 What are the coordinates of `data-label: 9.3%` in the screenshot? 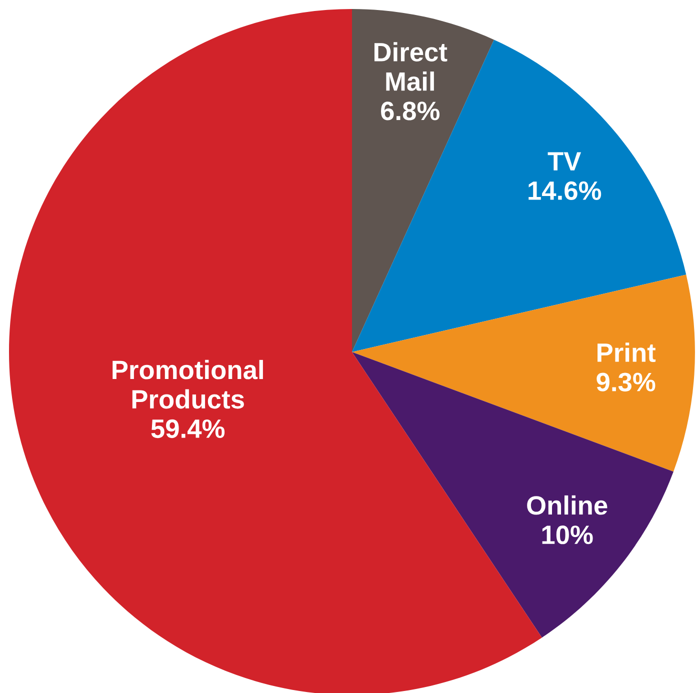 It's located at (626, 382).